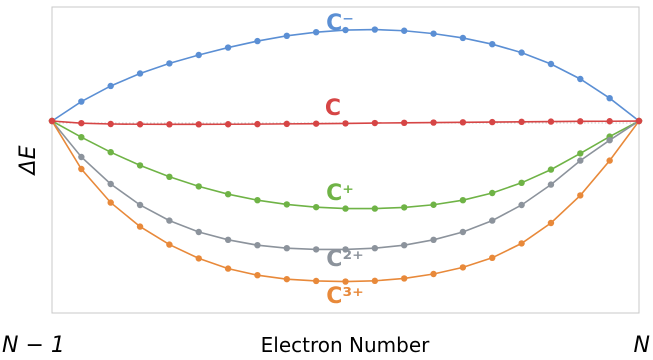  What do you see at coordinates (340, 193) in the screenshot?
I see `series-label-c-plus: C⁺` at bounding box center [340, 193].